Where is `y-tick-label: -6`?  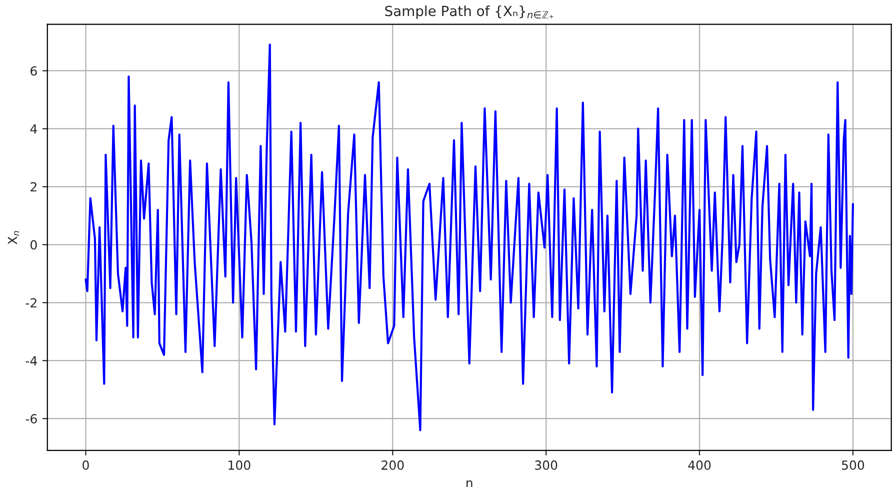 y-tick-label: -6 is located at coordinates (31, 419).